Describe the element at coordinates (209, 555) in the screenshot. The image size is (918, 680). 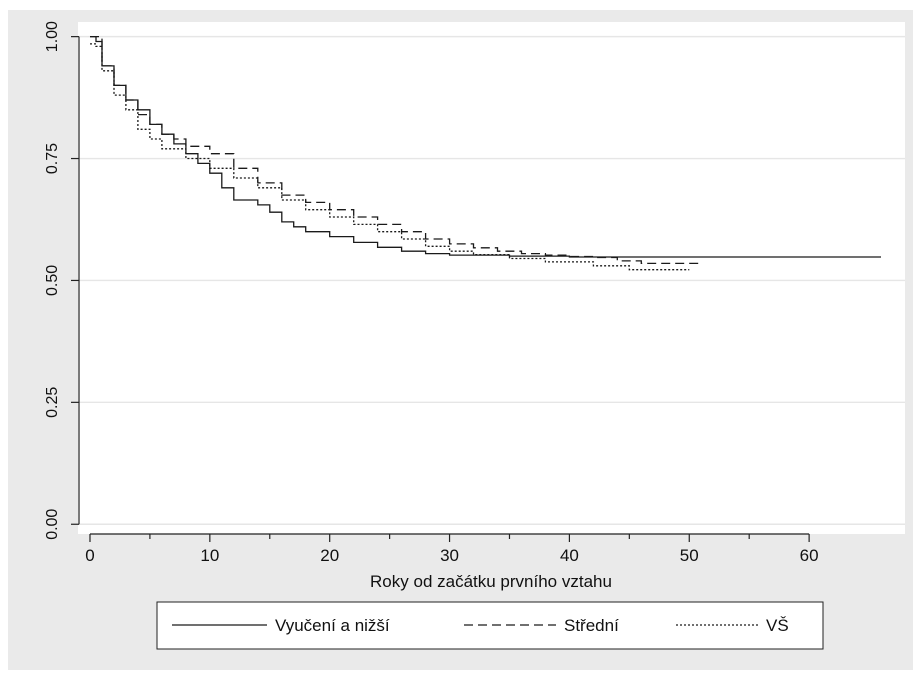
I see `x-tick-label: 10` at that location.